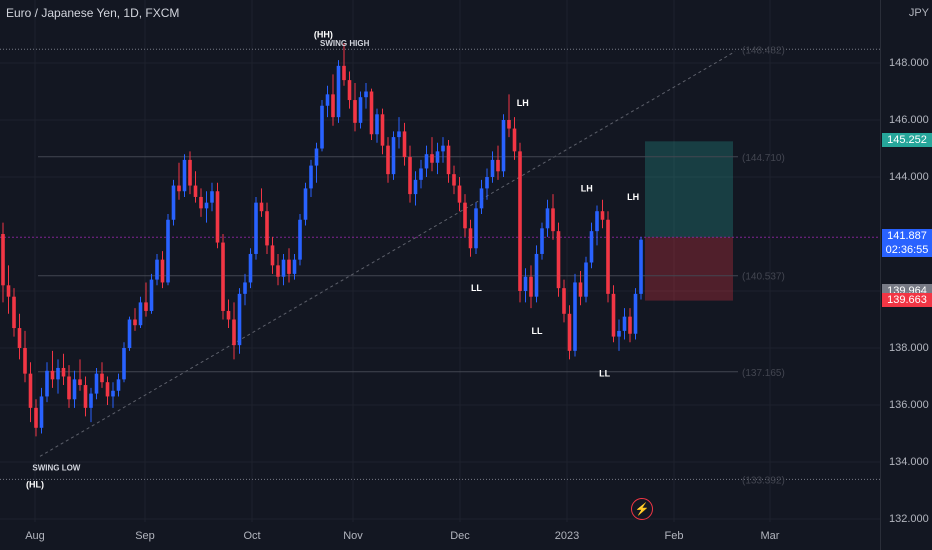 The width and height of the screenshot is (932, 550). What do you see at coordinates (770, 536) in the screenshot?
I see `time-tick-label: Mar` at bounding box center [770, 536].